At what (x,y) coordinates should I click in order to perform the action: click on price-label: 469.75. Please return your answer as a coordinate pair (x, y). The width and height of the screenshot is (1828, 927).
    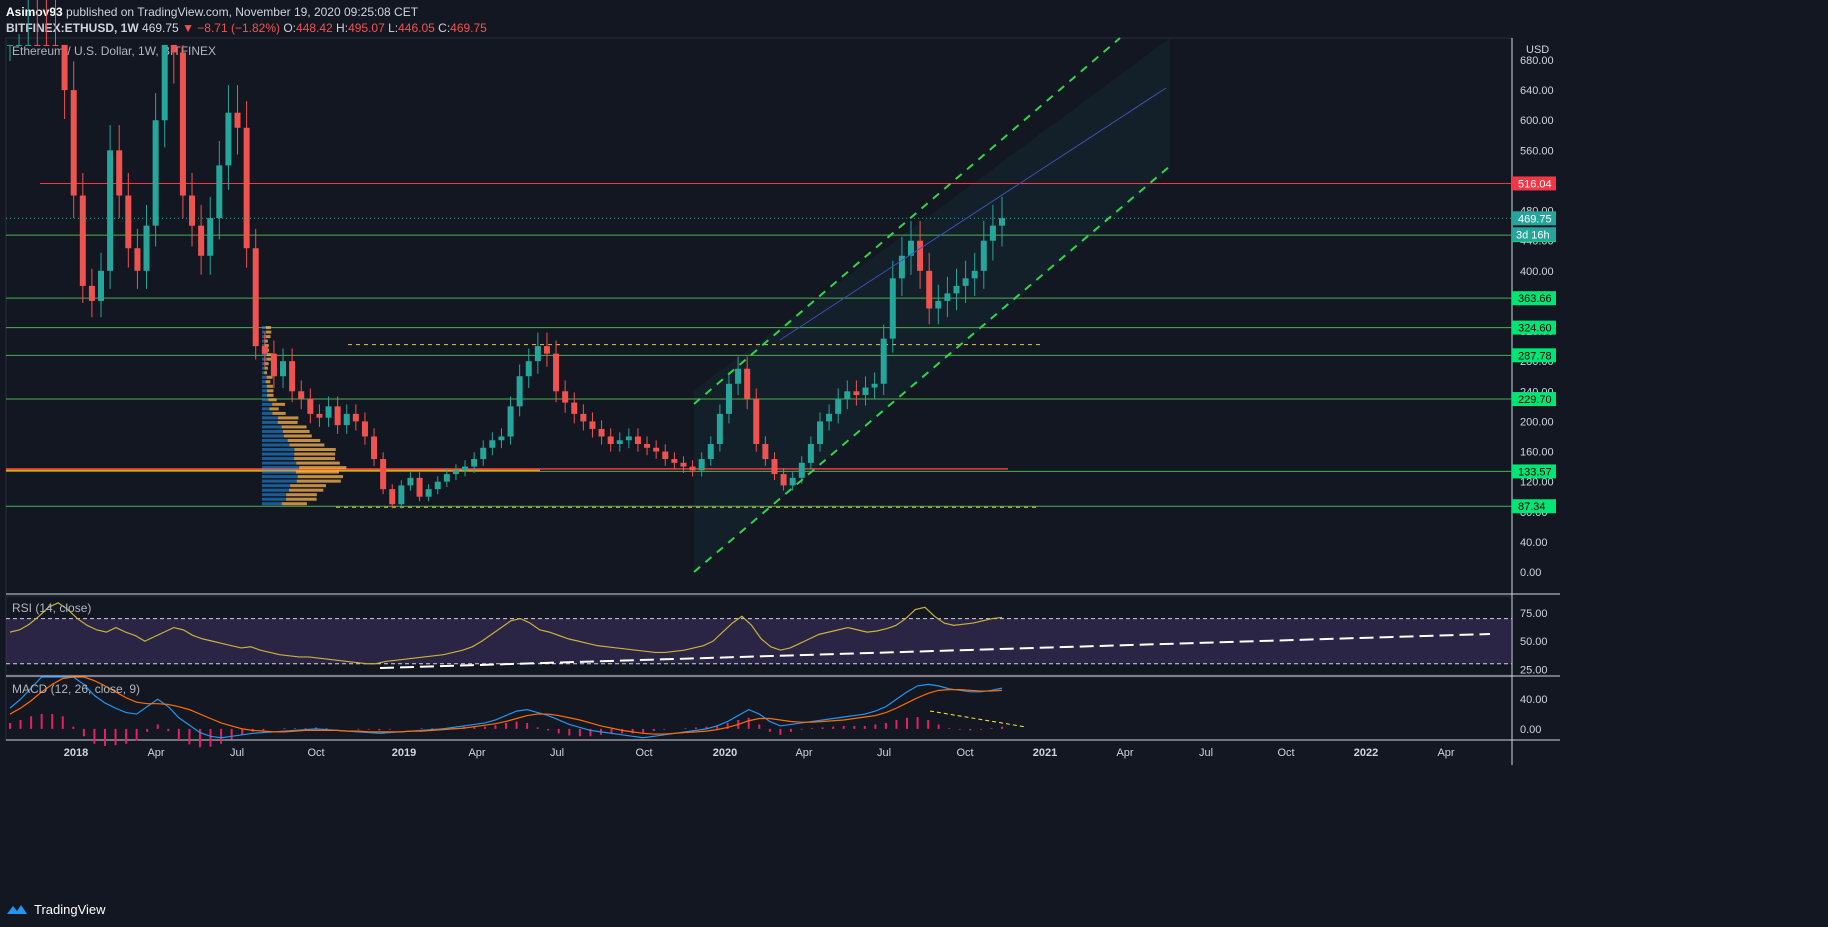
    Looking at the image, I should click on (1535, 219).